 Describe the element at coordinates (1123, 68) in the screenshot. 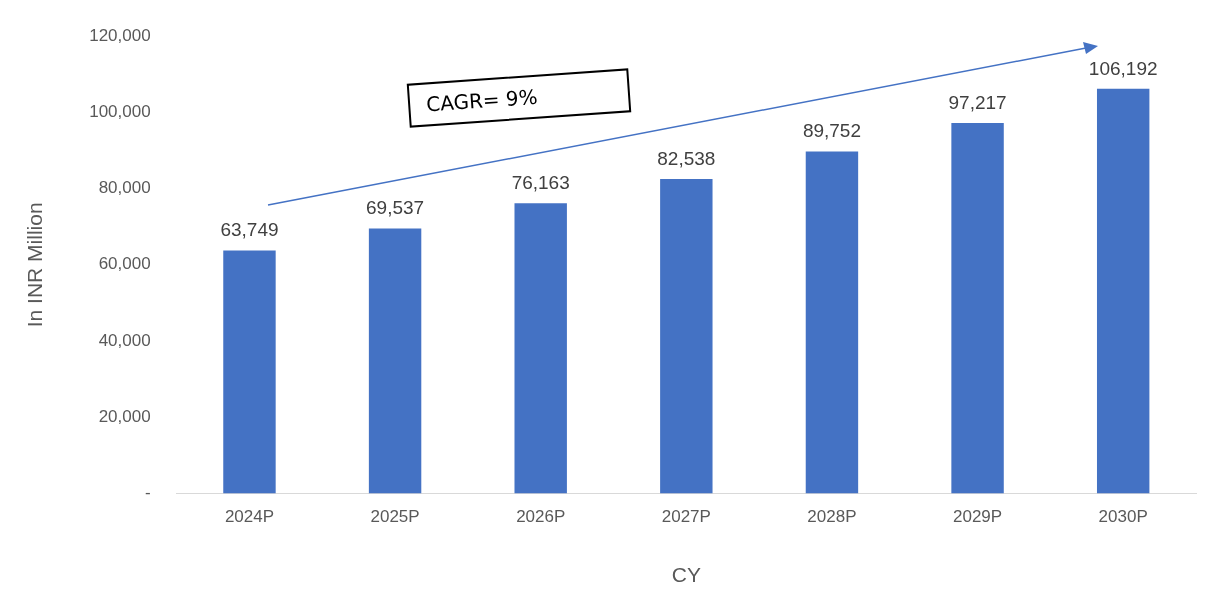

I see `data-label: 106,192` at that location.